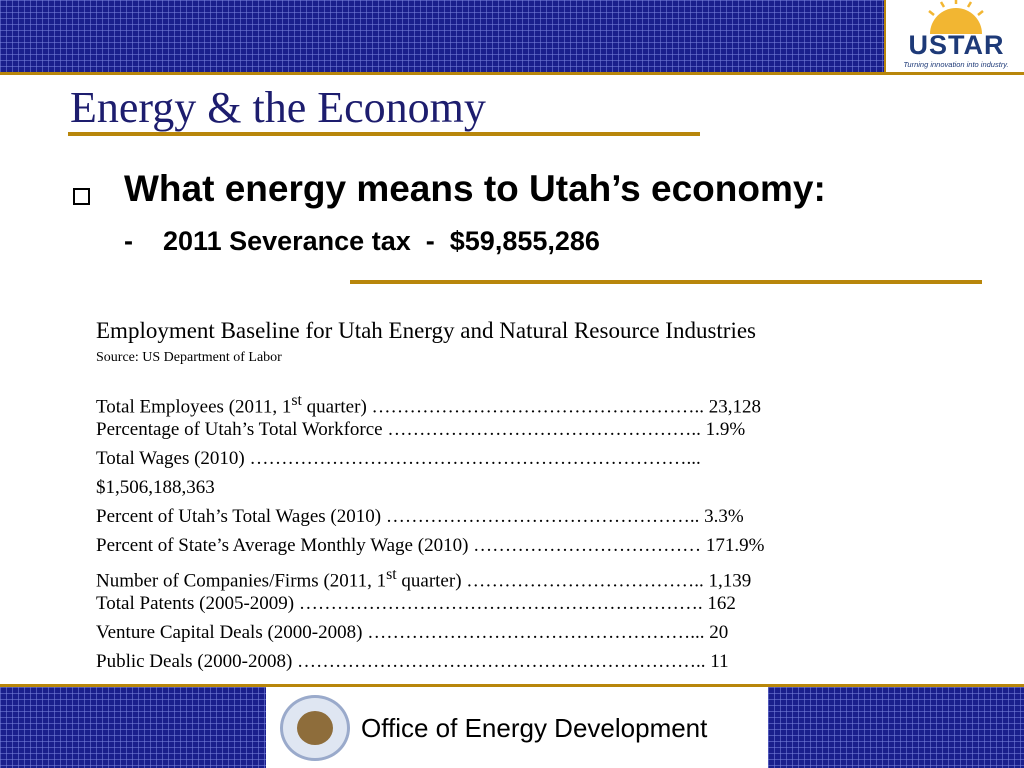 The width and height of the screenshot is (1024, 768). Describe the element at coordinates (534, 728) in the screenshot. I see `footer-label: Office of Energy Development` at that location.